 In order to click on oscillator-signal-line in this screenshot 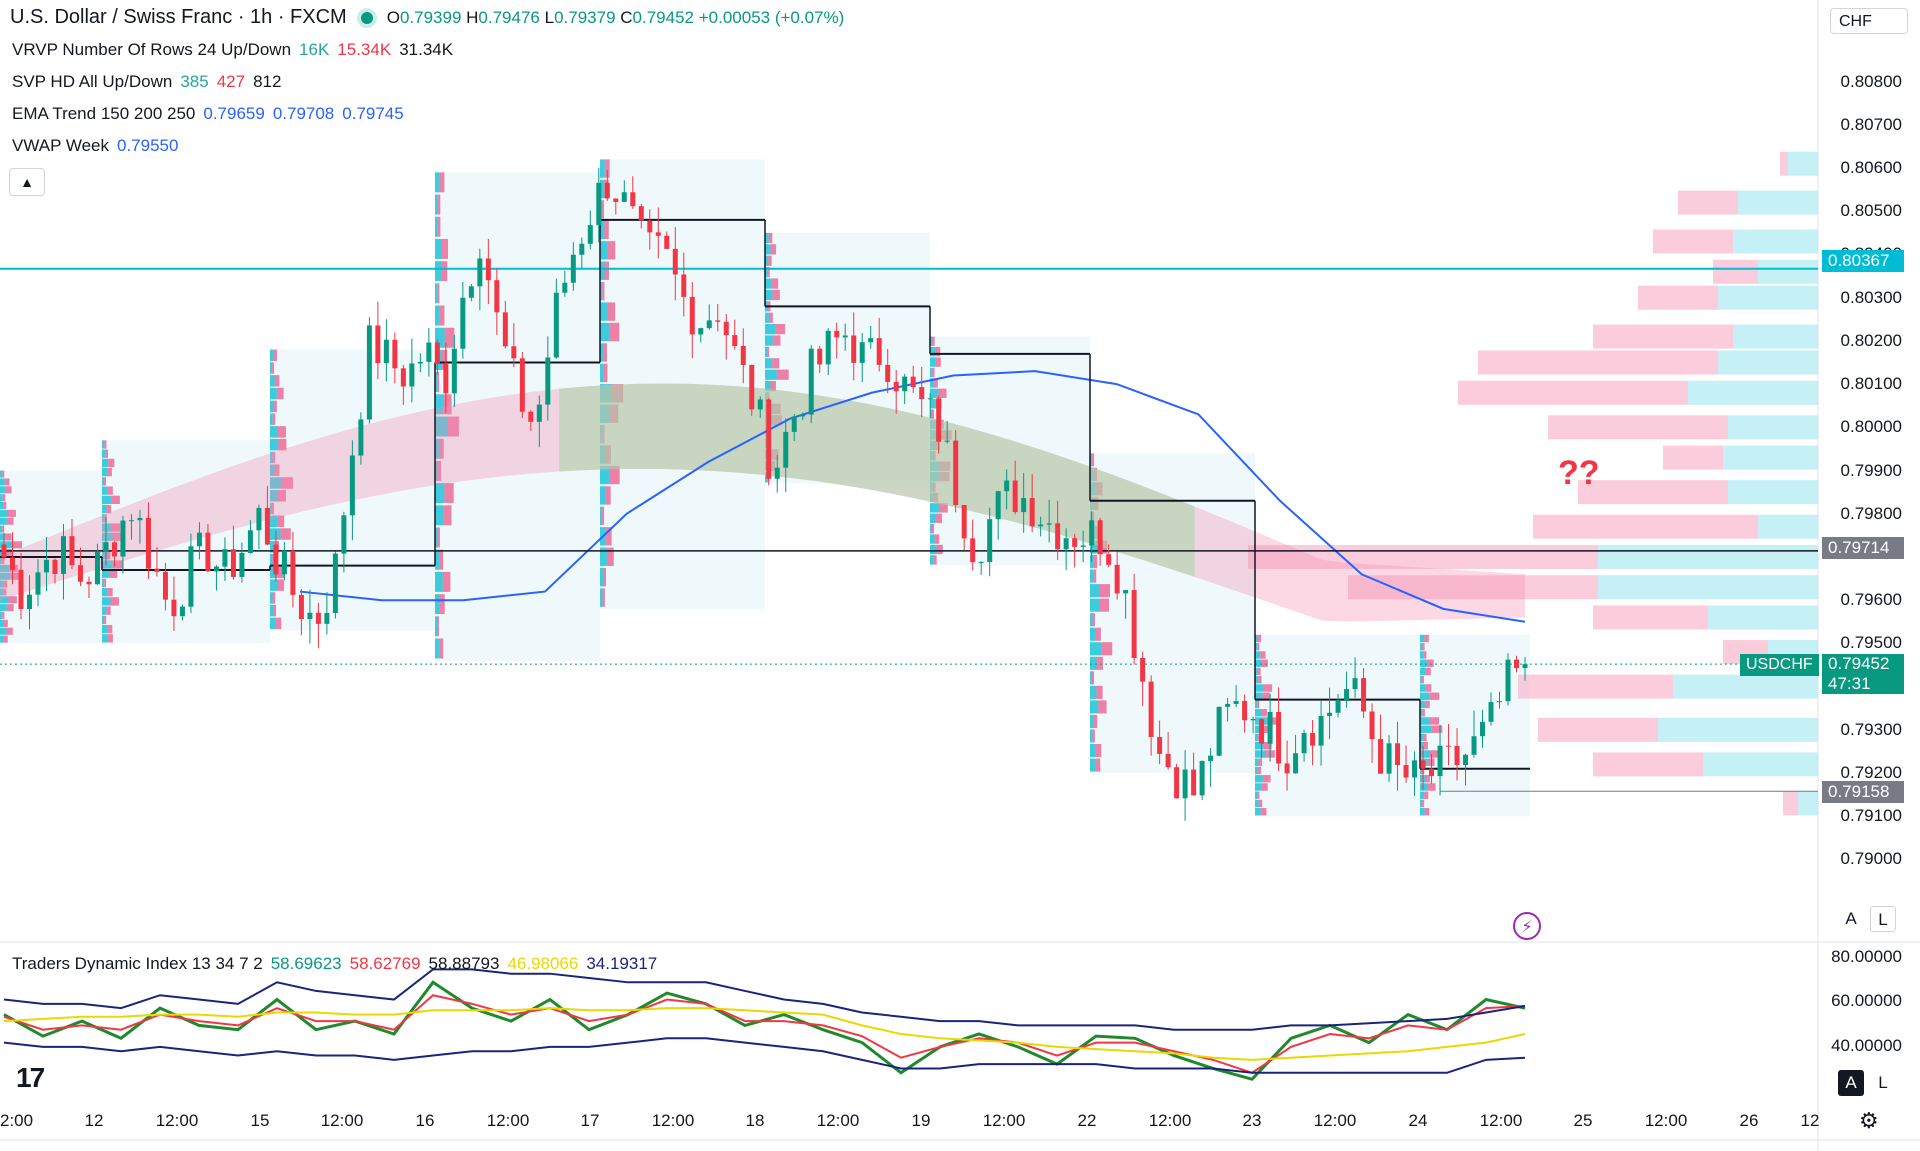, I will do `click(764, 1034)`.